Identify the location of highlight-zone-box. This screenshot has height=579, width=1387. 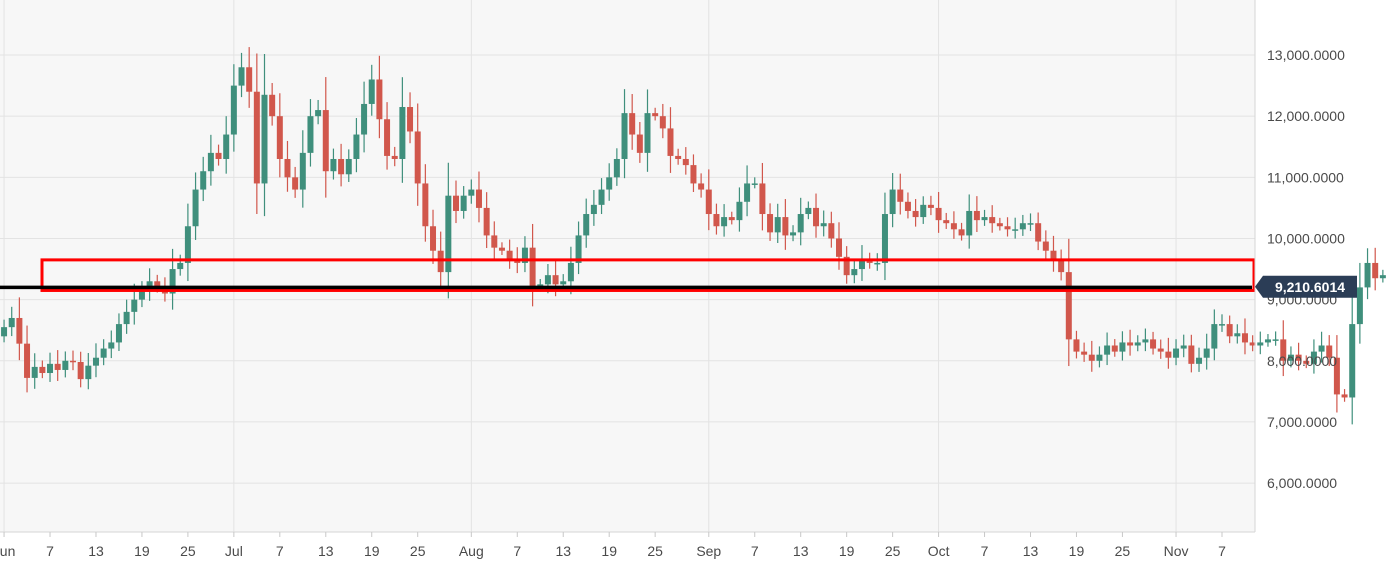
(648, 275).